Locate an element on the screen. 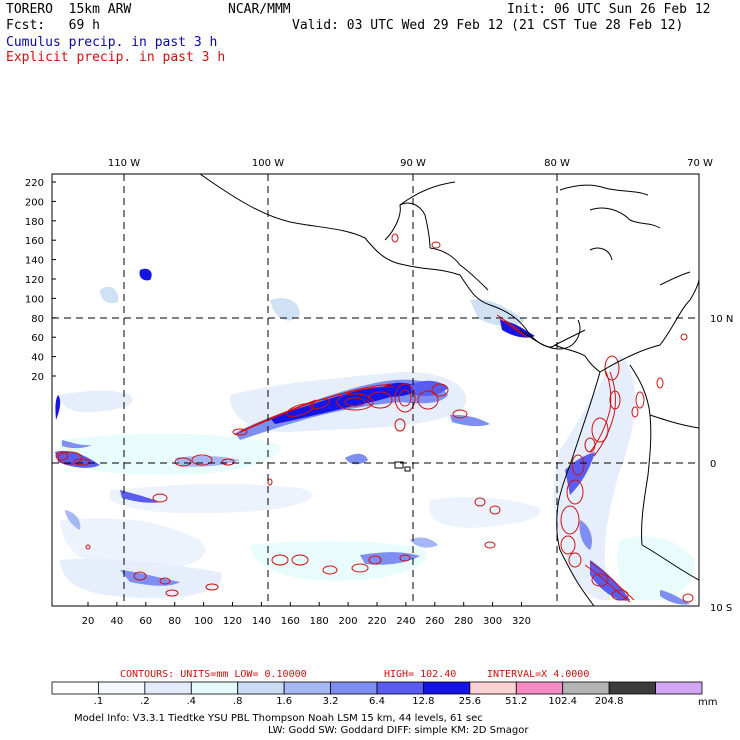 This screenshot has height=740, width=740. x-tick-label: 100 is located at coordinates (203, 621).